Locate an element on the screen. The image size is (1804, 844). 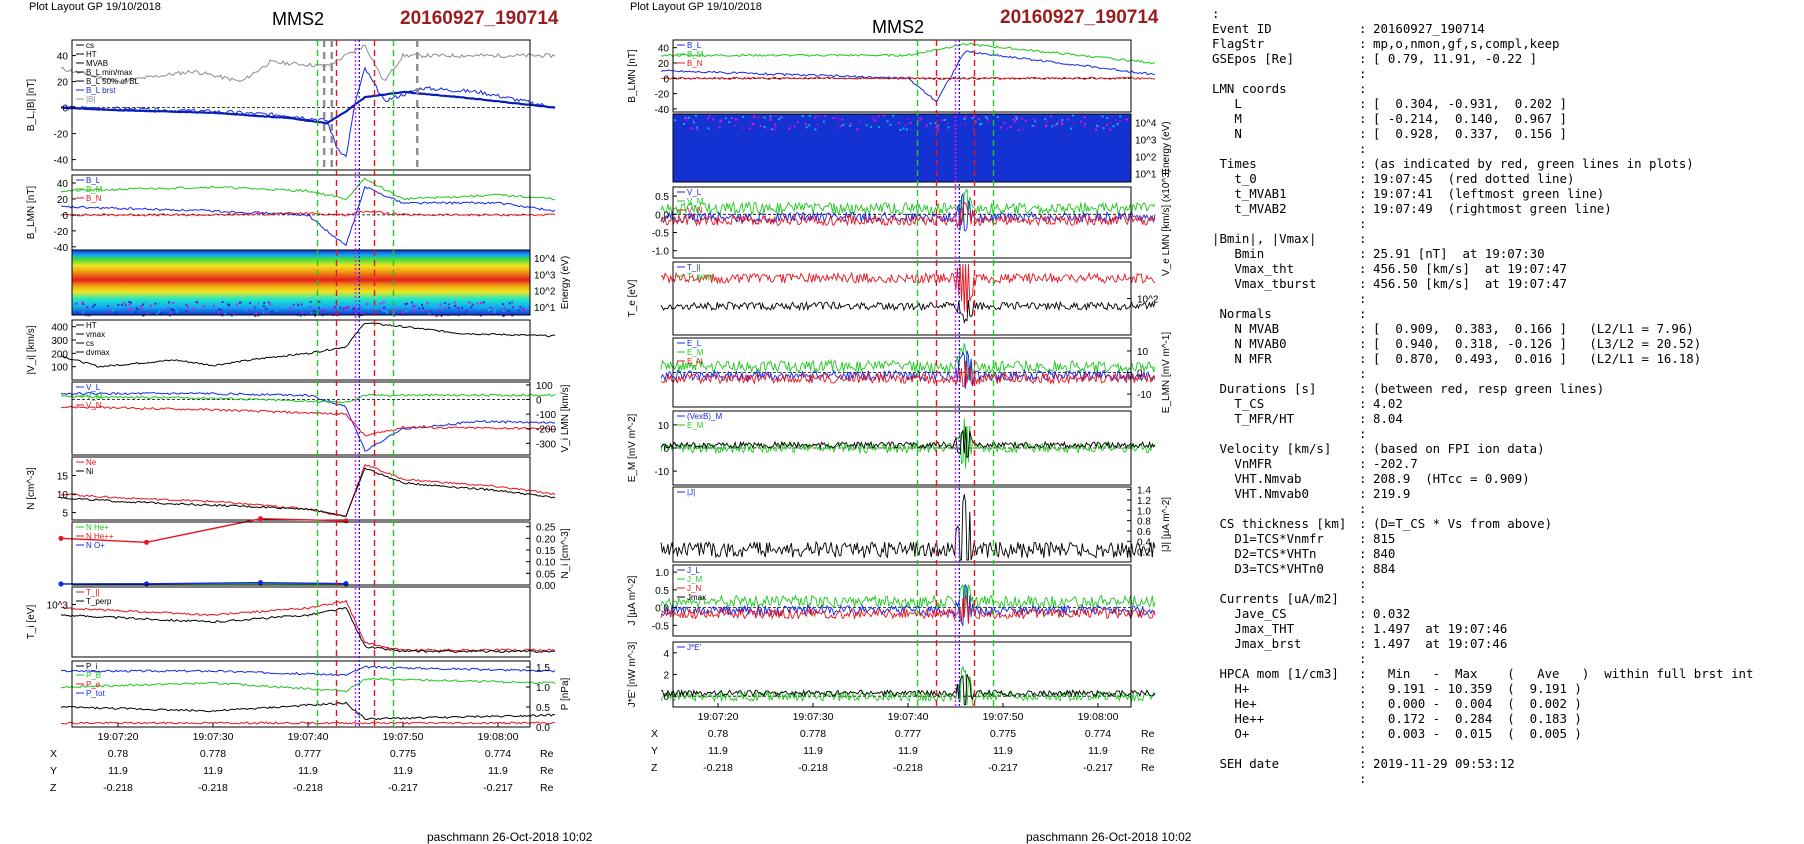
info-value: 20160927_190714 is located at coordinates (1429, 28).